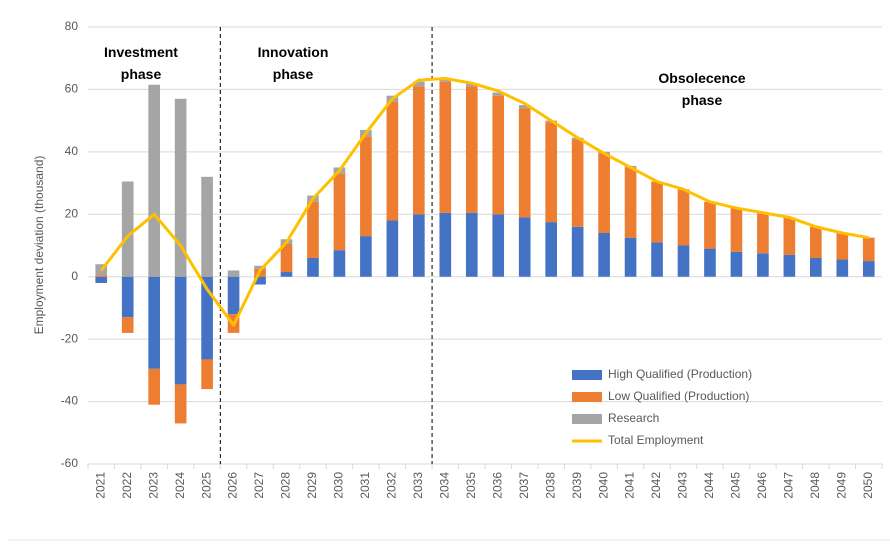 The height and width of the screenshot is (545, 890). I want to click on x-tick-label: 2048, so click(815, 485).